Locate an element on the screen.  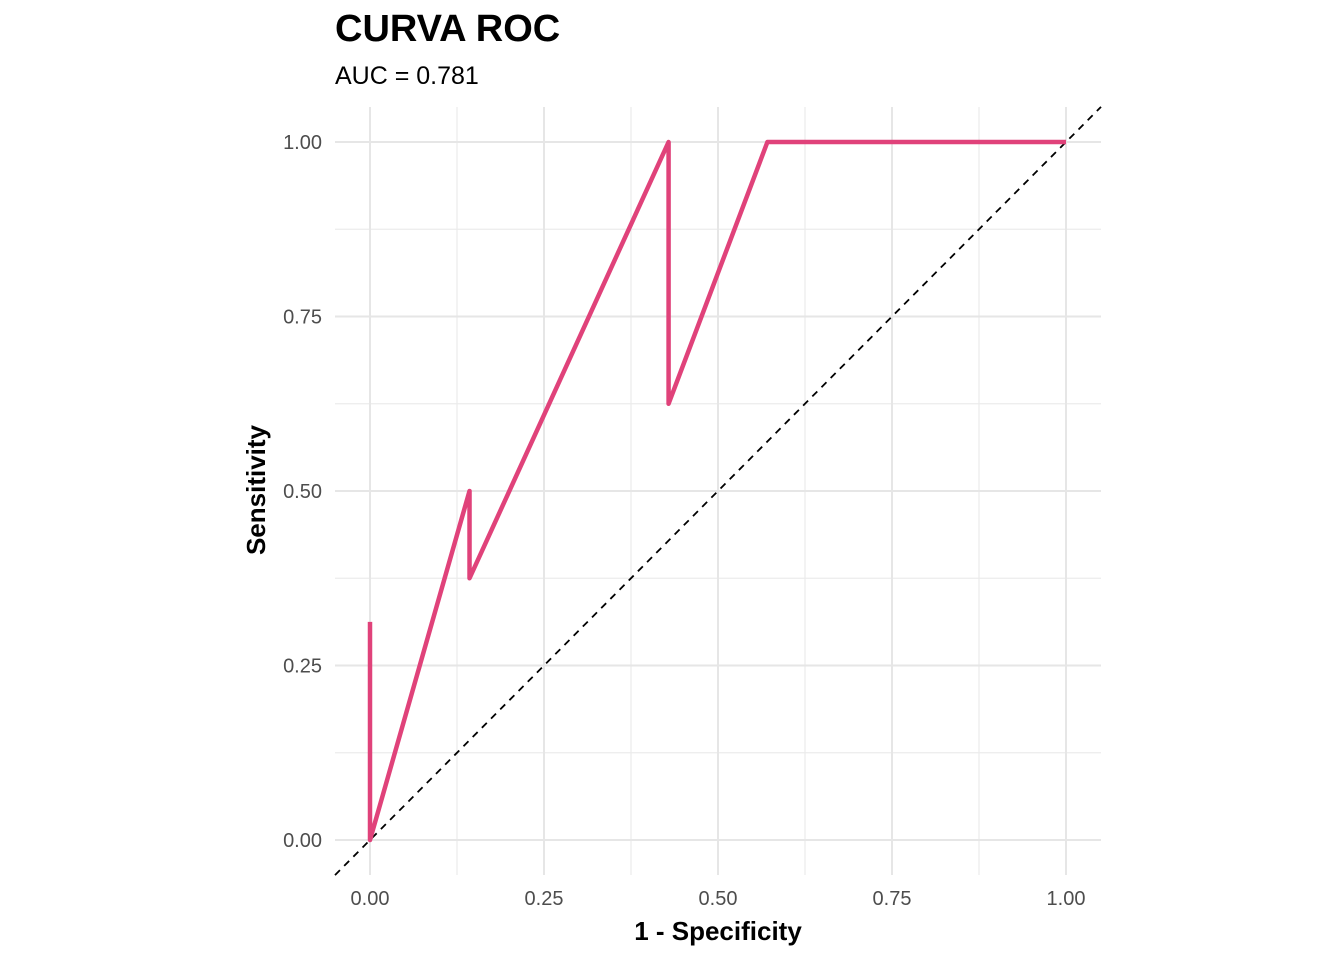
y-tick-label: 0.75 is located at coordinates (302, 318).